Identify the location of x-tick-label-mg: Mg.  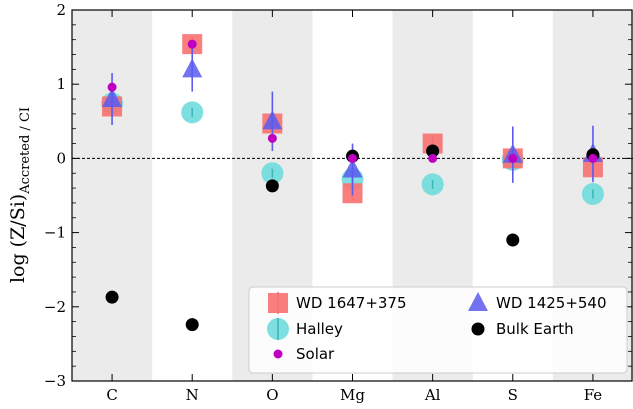
(352, 395).